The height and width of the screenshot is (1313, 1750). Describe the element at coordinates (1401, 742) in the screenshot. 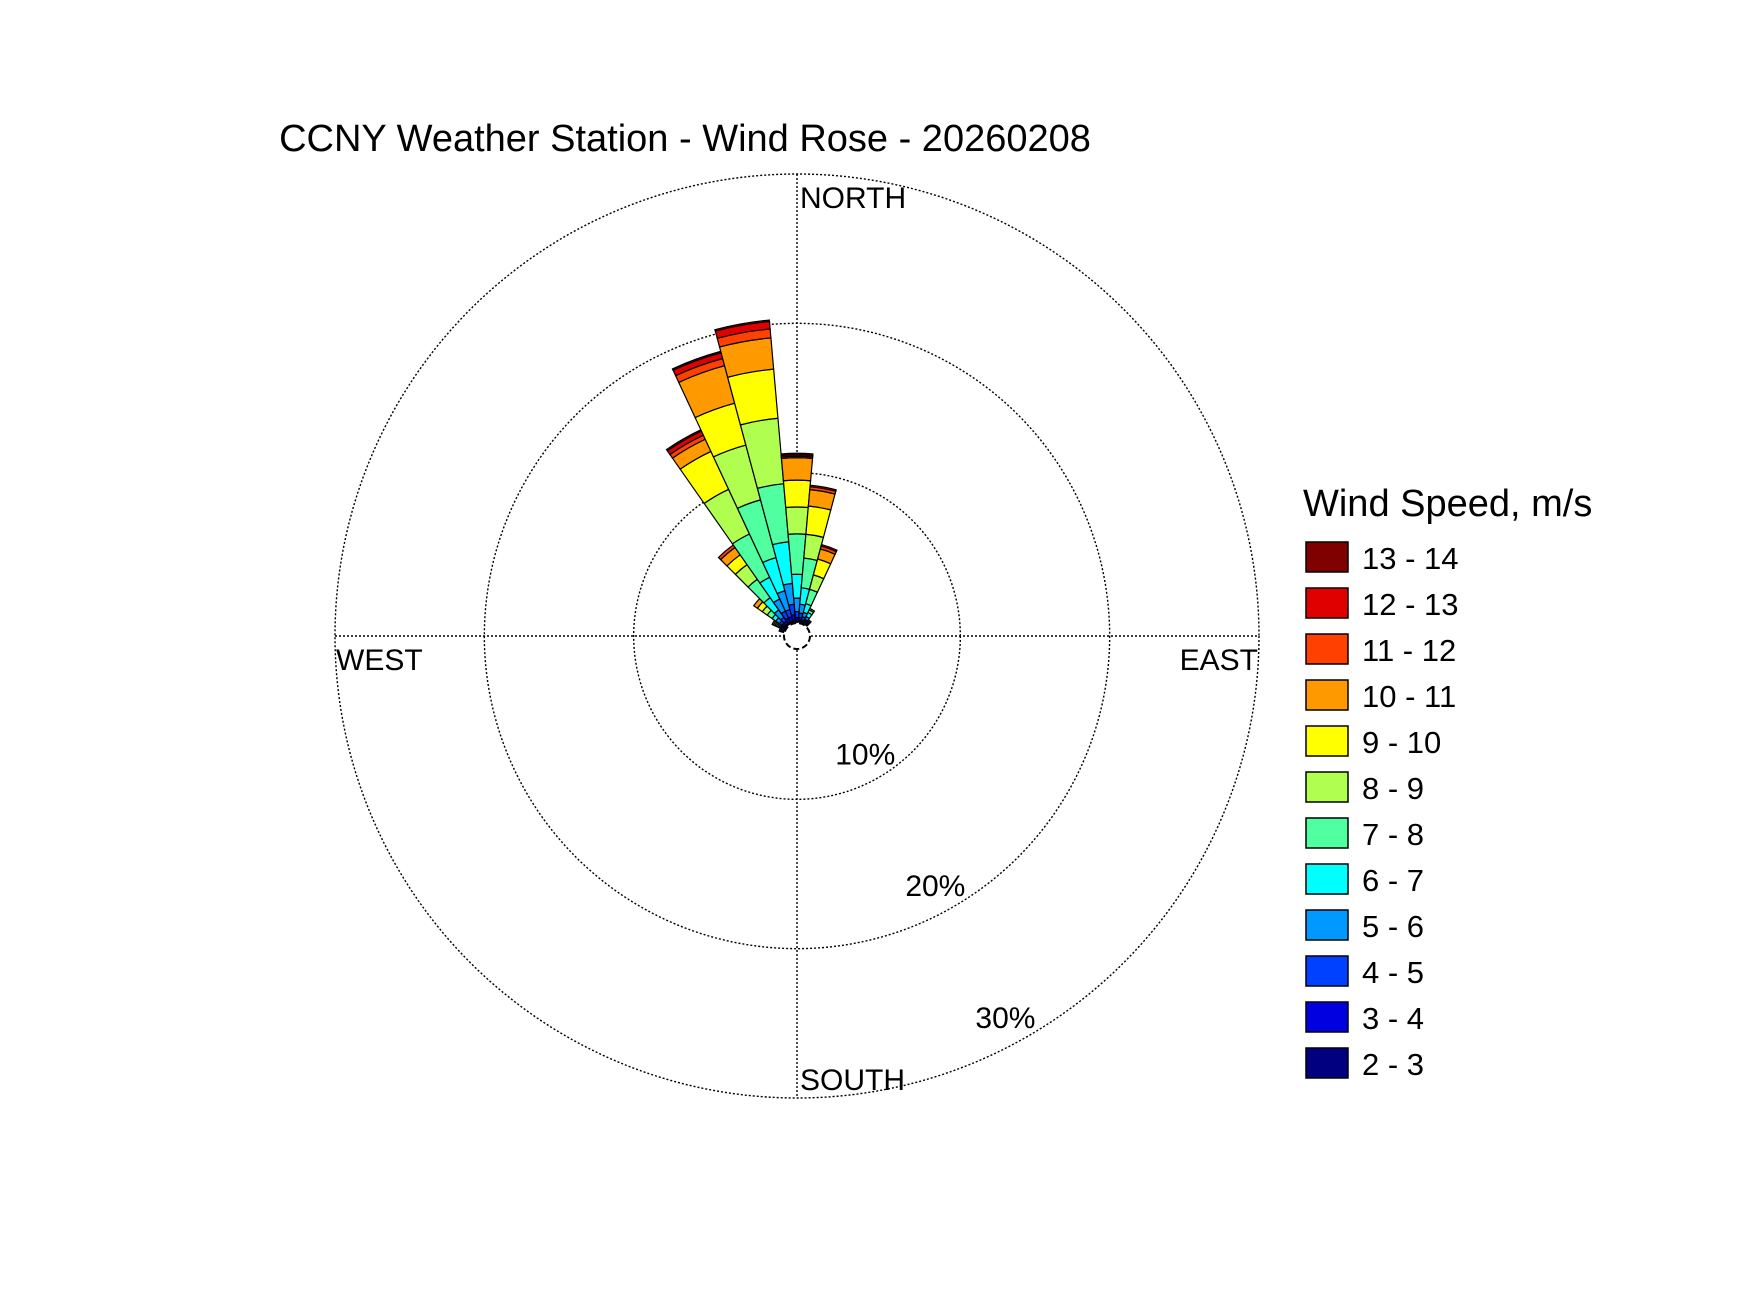

I see `legend-label: 9 - 10` at that location.